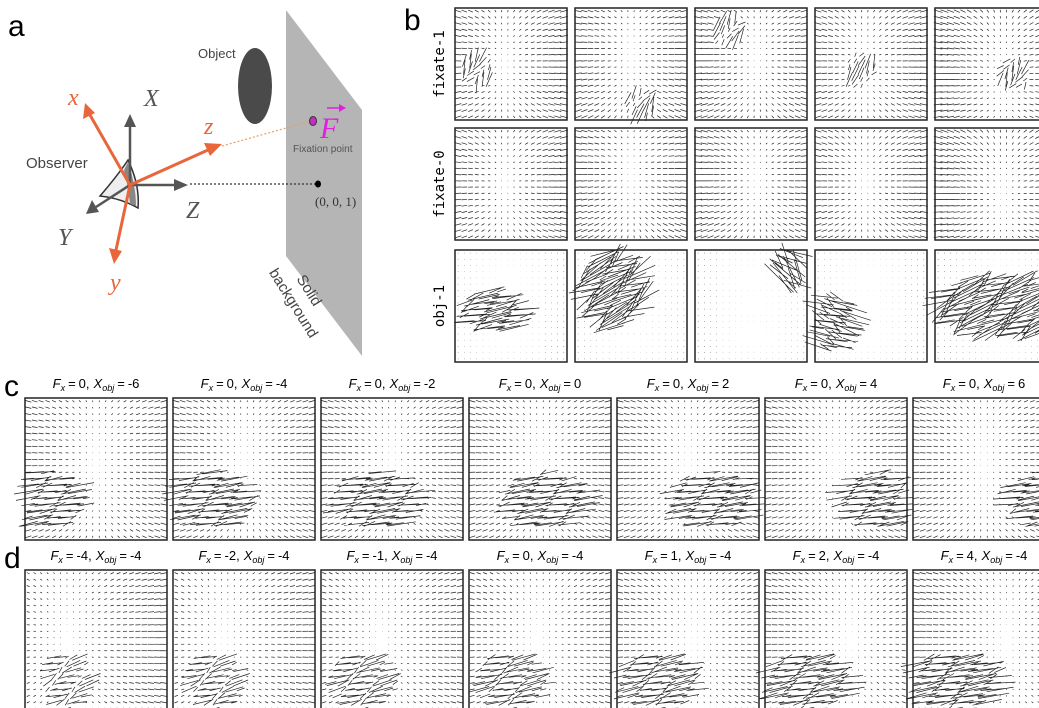 This screenshot has height=708, width=1039. Describe the element at coordinates (217, 53) in the screenshot. I see `object-label: Object` at that location.